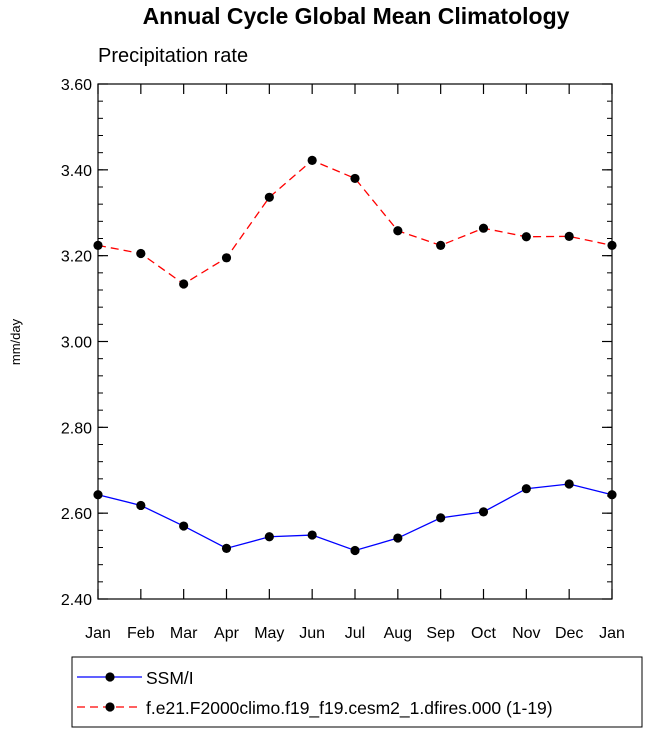  What do you see at coordinates (526, 633) in the screenshot?
I see `x-tick-label: Nov` at bounding box center [526, 633].